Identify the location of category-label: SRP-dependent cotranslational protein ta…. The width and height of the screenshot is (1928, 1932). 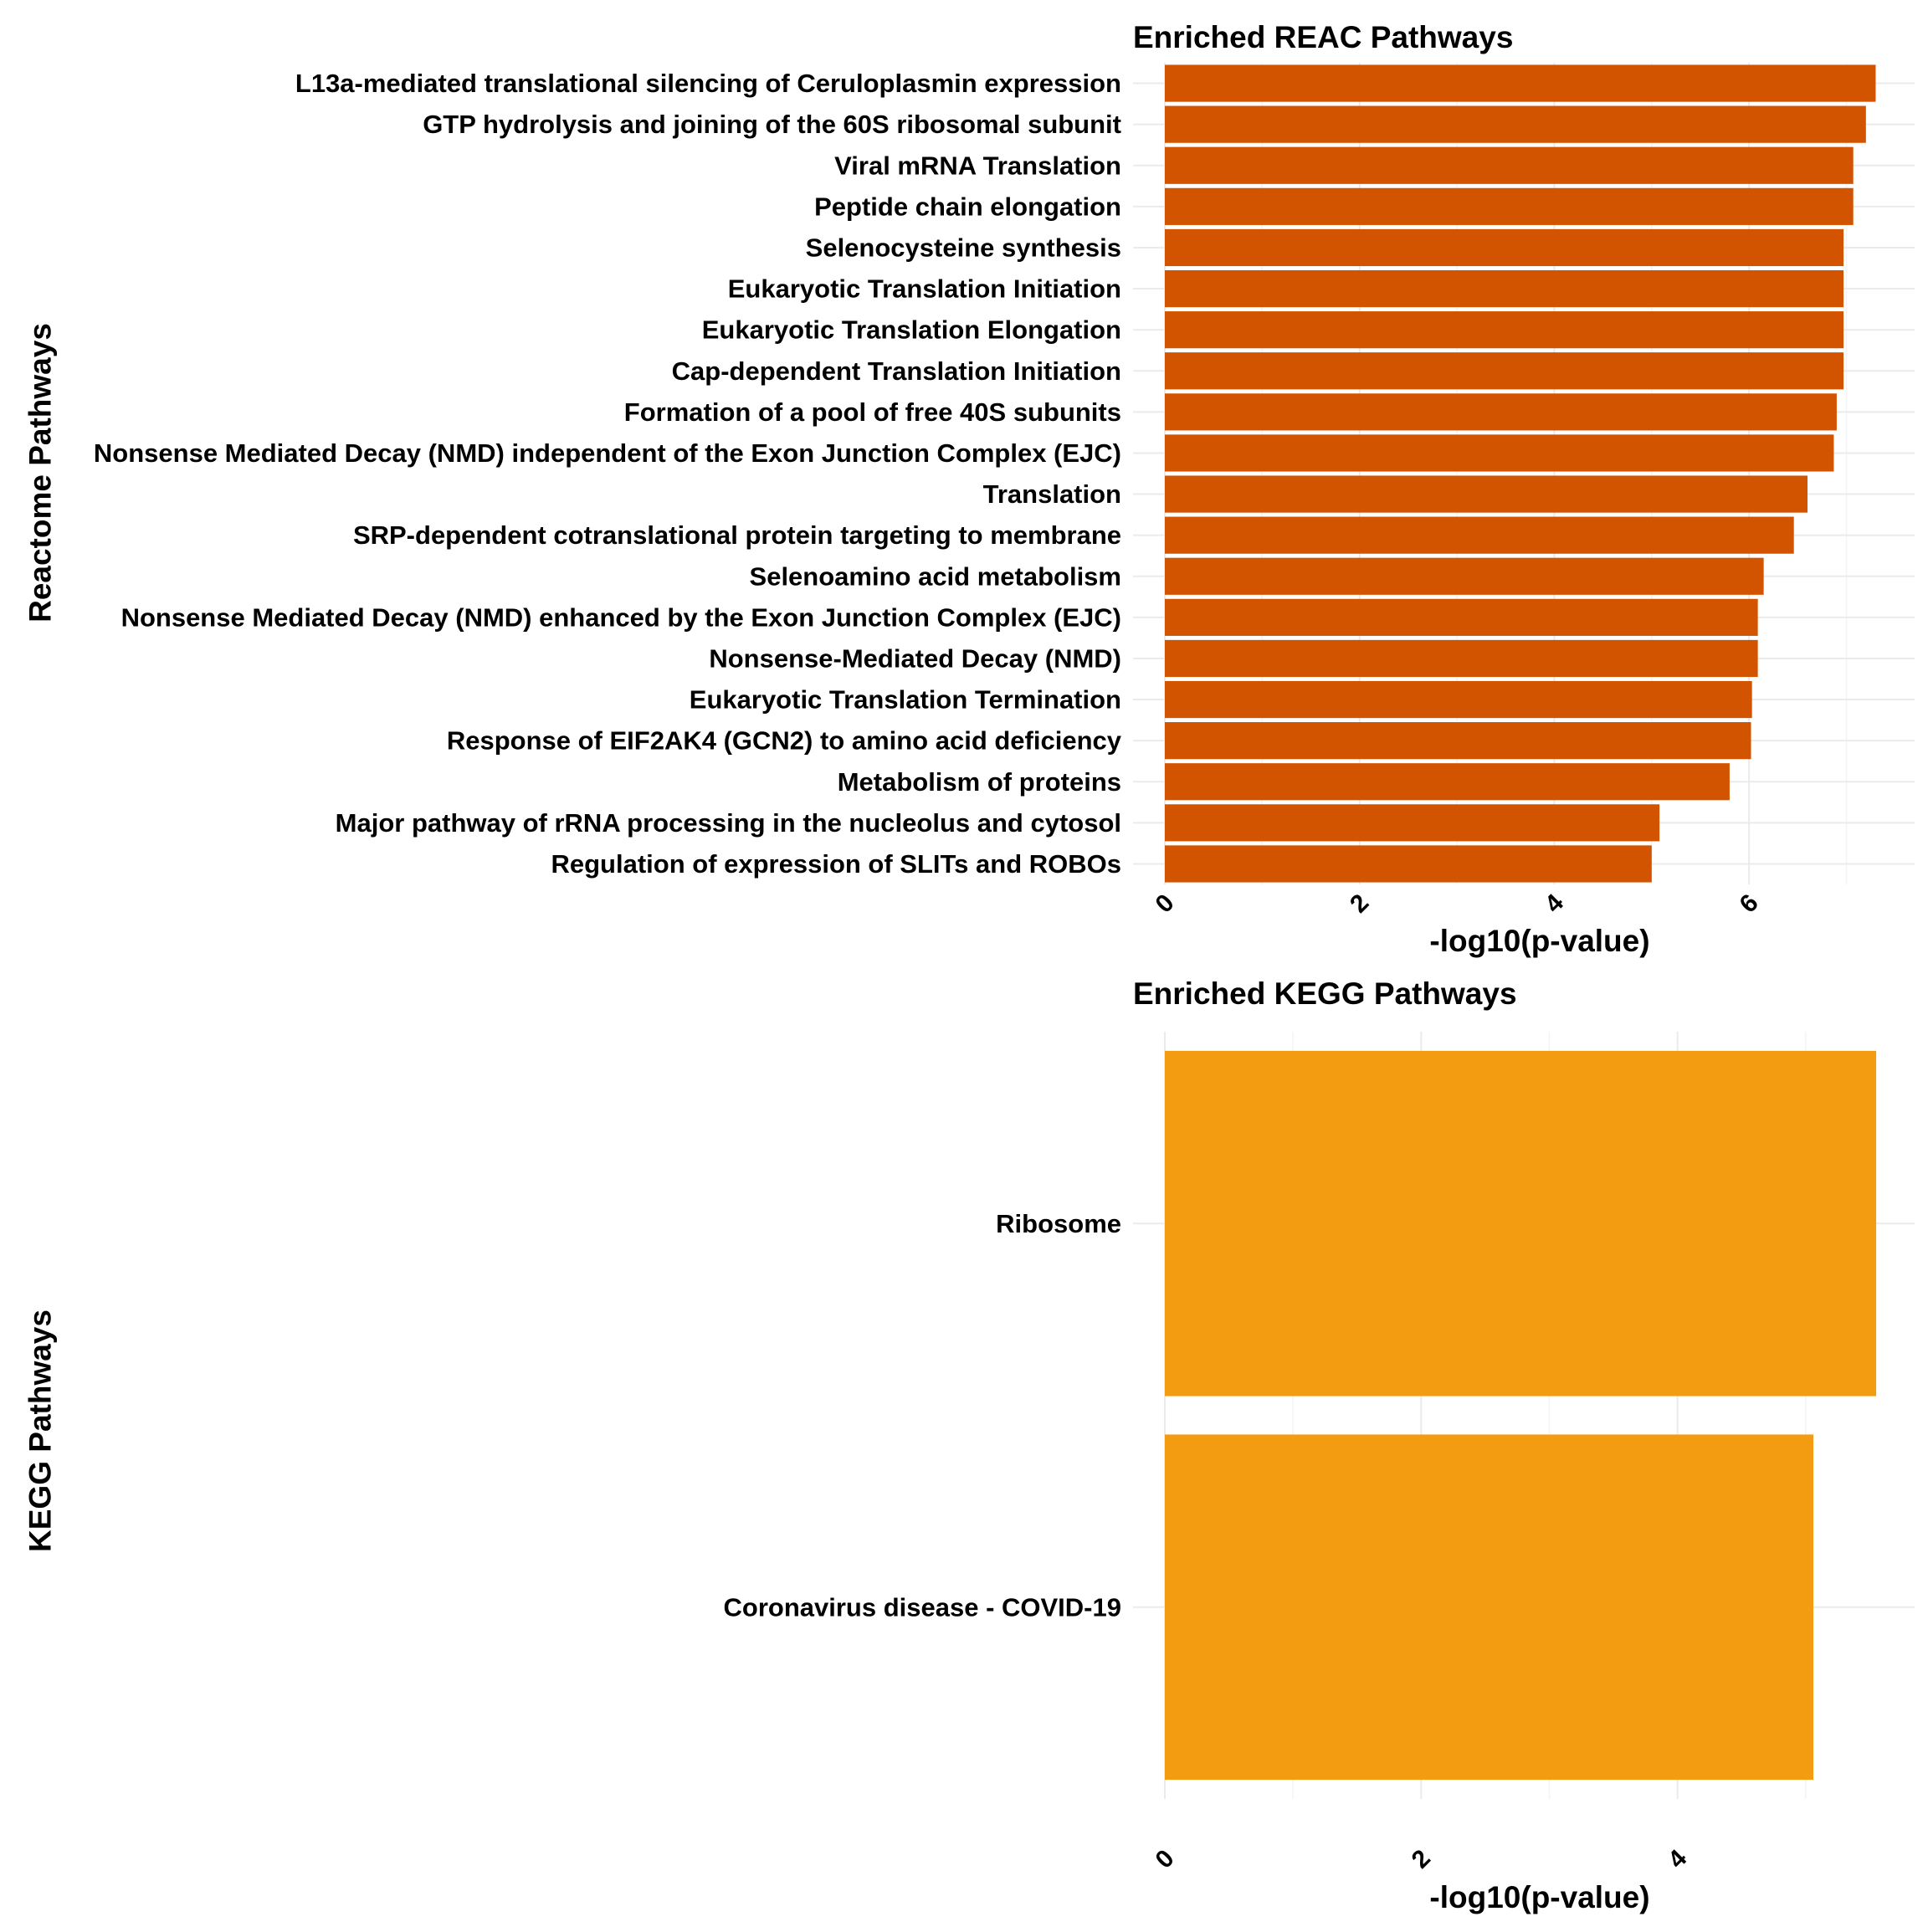
(737, 535).